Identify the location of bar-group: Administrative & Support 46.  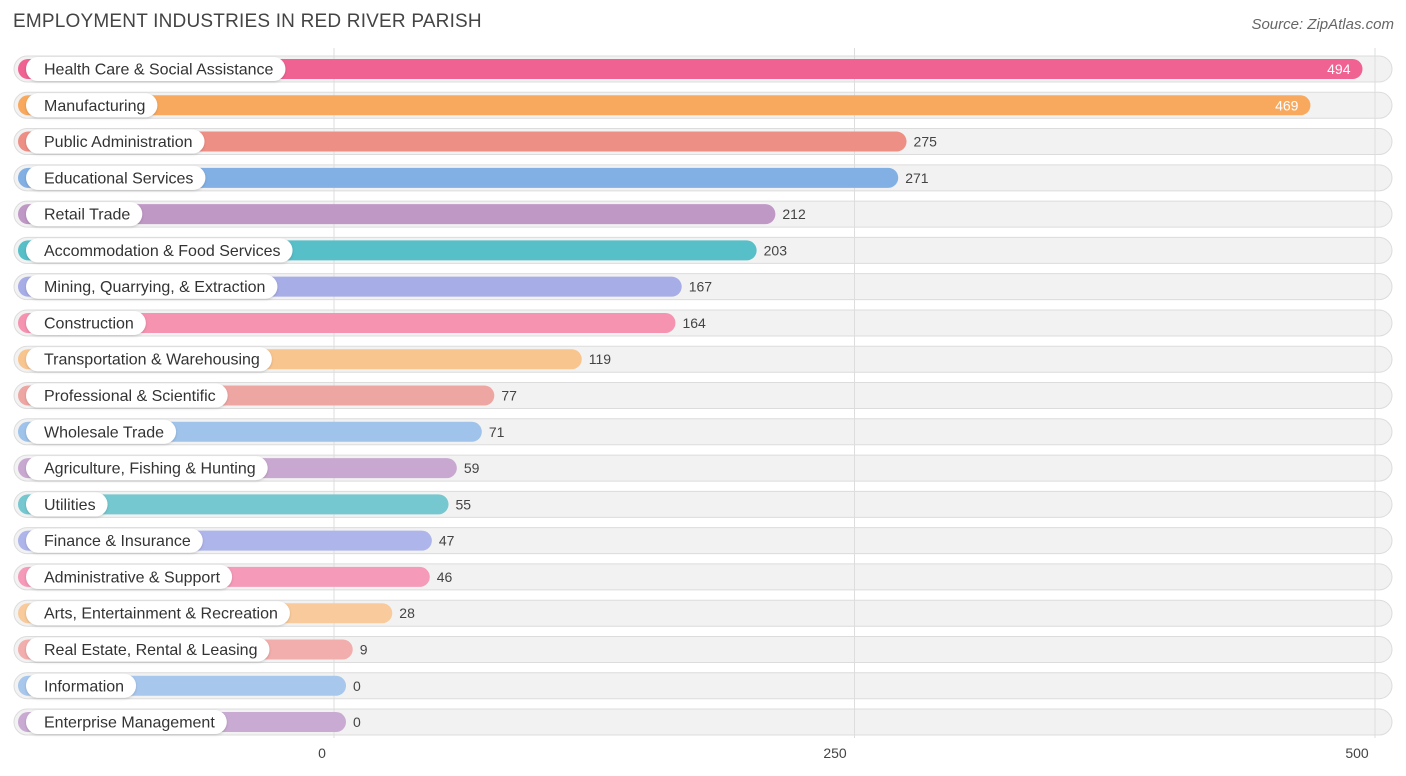
(235, 576).